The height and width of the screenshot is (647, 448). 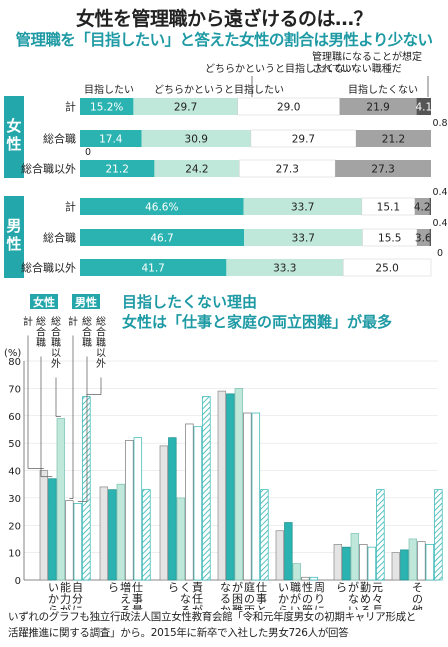 What do you see at coordinates (12, 353) in the screenshot?
I see `y-axis-label: (%)` at bounding box center [12, 353].